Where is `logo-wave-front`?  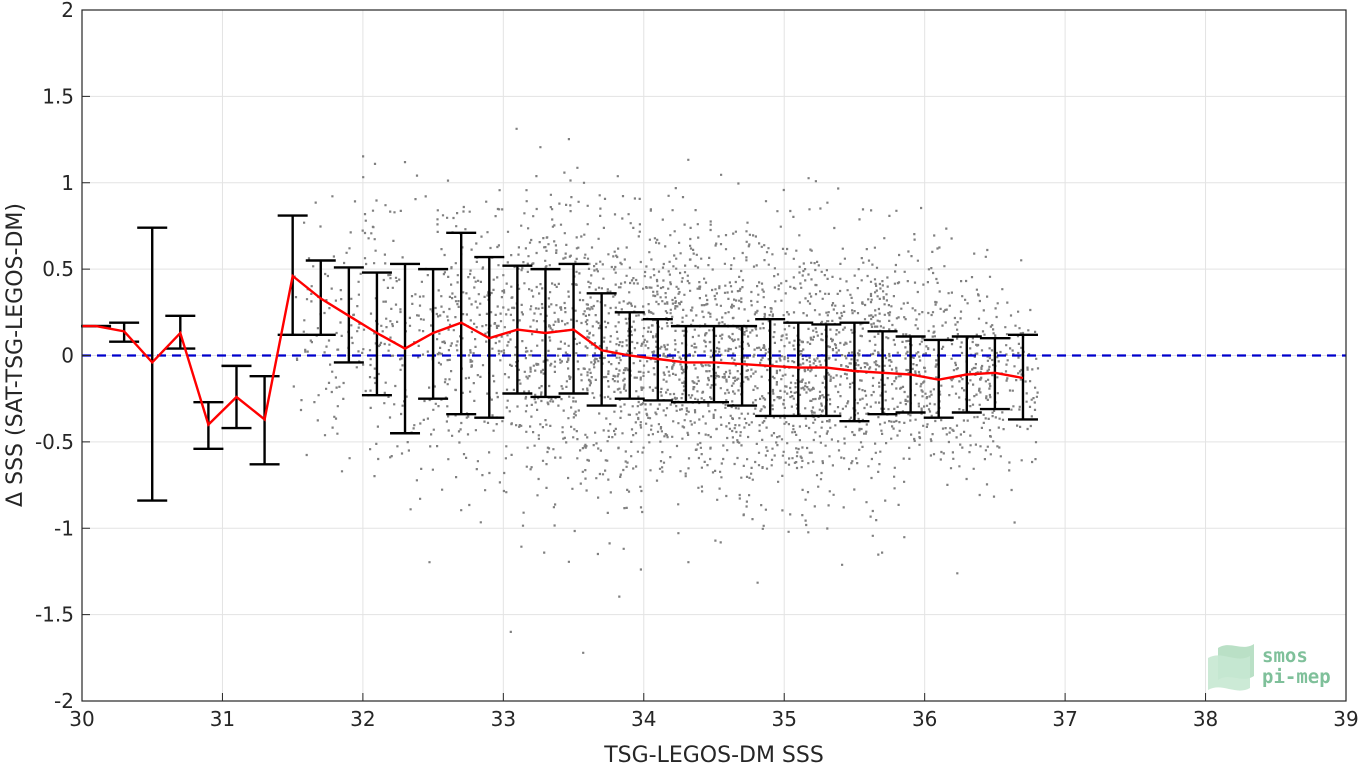 logo-wave-front is located at coordinates (1229, 673).